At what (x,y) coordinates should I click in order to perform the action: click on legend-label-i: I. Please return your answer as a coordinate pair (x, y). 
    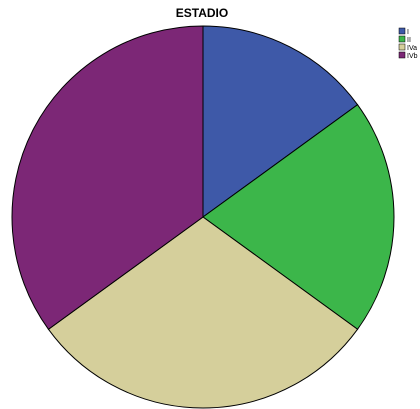
    Looking at the image, I should click on (408, 32).